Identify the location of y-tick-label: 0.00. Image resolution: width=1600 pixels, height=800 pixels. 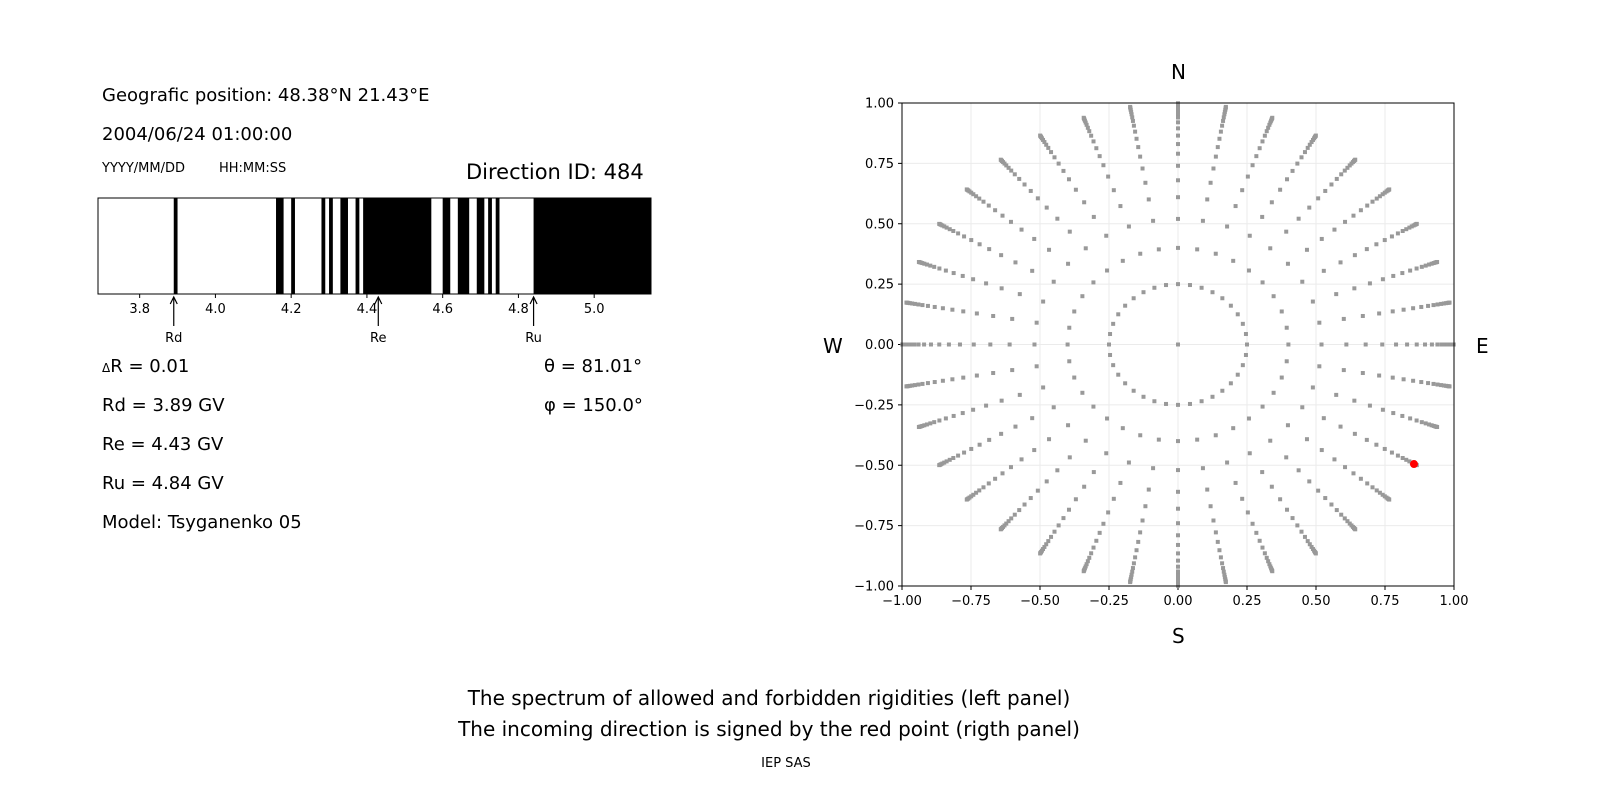
(879, 345).